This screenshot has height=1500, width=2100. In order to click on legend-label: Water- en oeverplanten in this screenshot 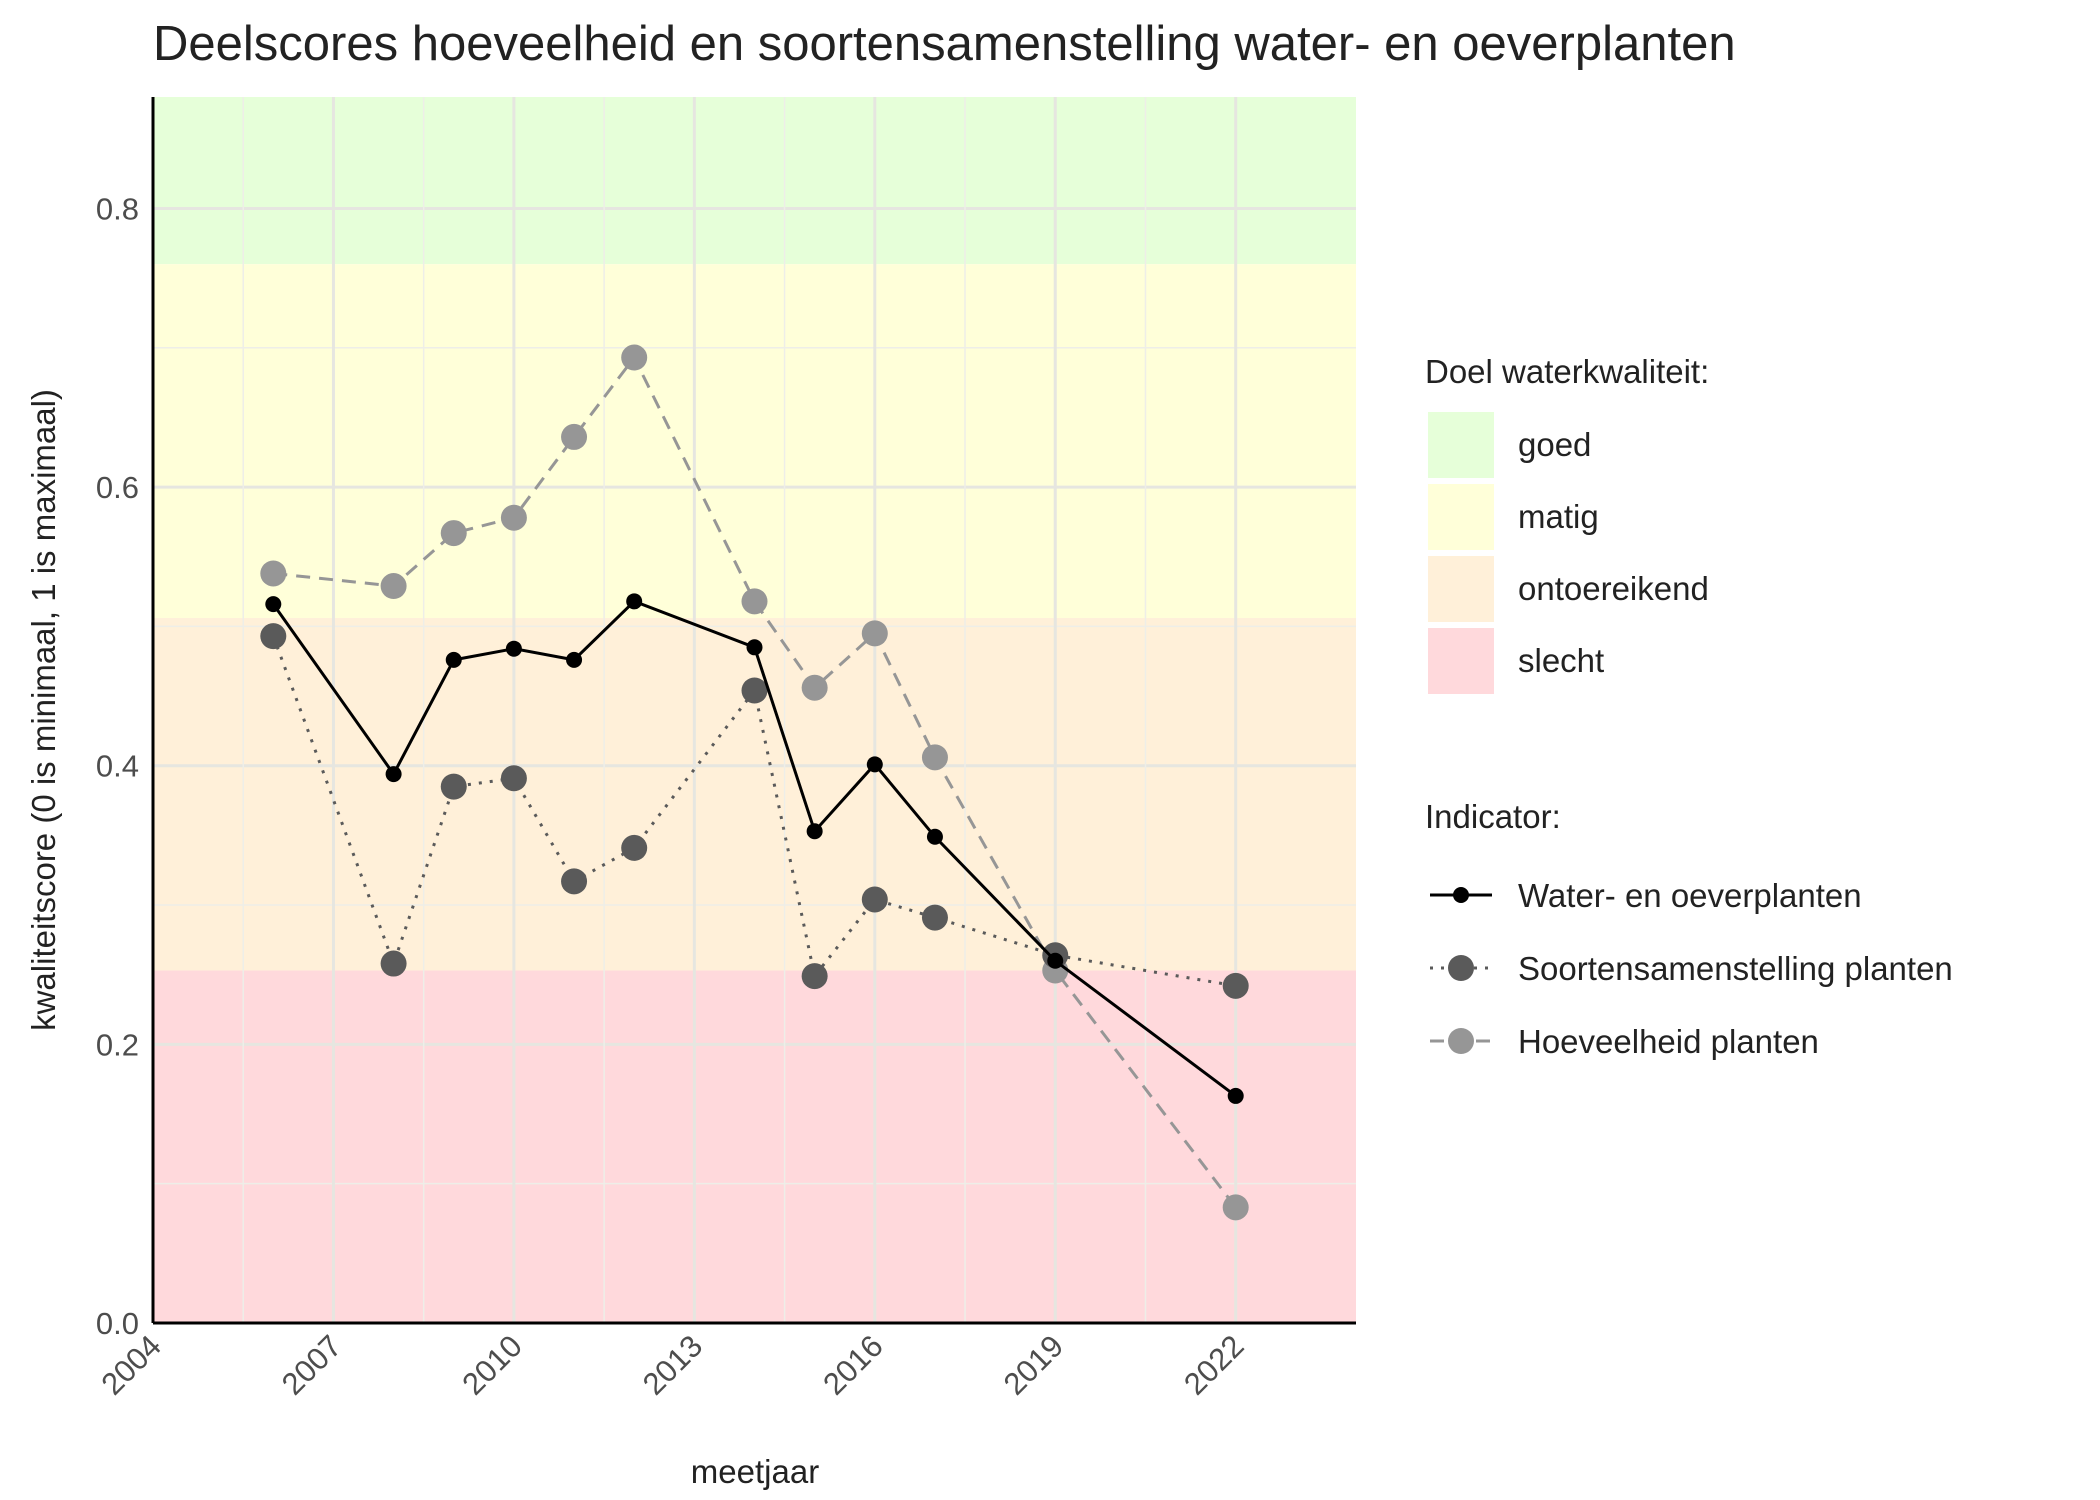, I will do `click(1690, 895)`.